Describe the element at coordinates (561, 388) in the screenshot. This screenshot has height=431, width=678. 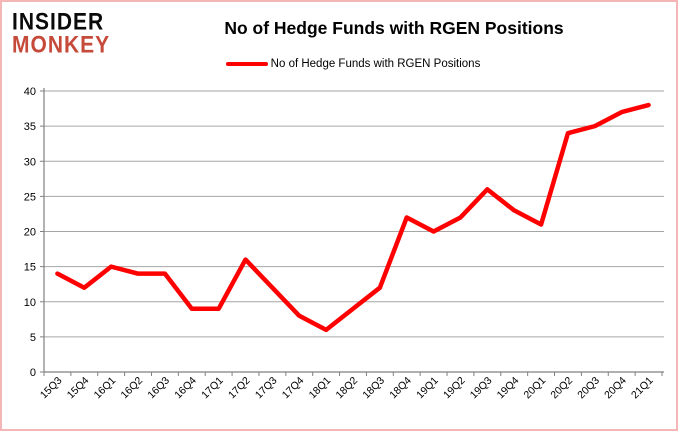
I see `svg-text: 20Q2` at that location.